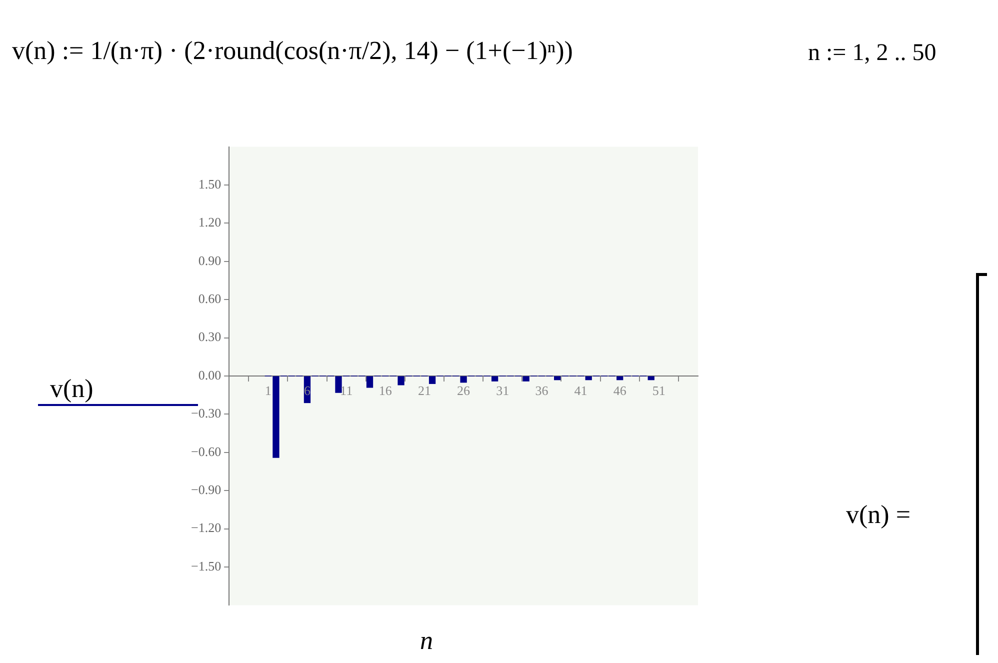  Describe the element at coordinates (210, 374) in the screenshot. I see `y-tick-label: 0.00` at that location.